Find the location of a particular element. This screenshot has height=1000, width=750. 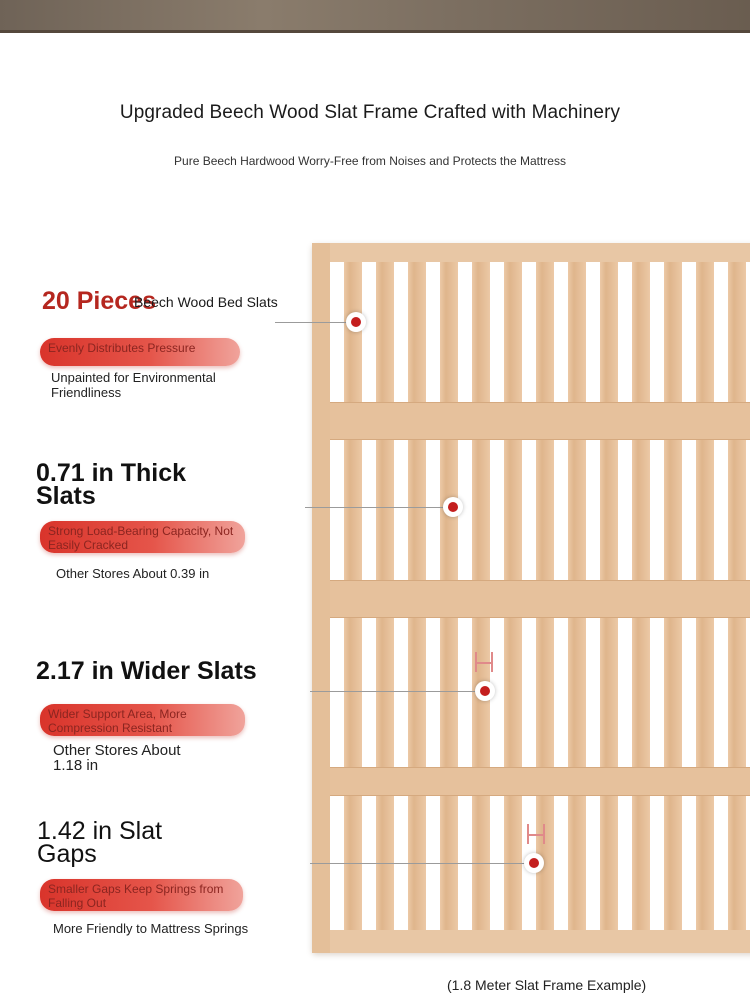

feature-2-note: Other Stores About 0.39 in is located at coordinates (133, 573).